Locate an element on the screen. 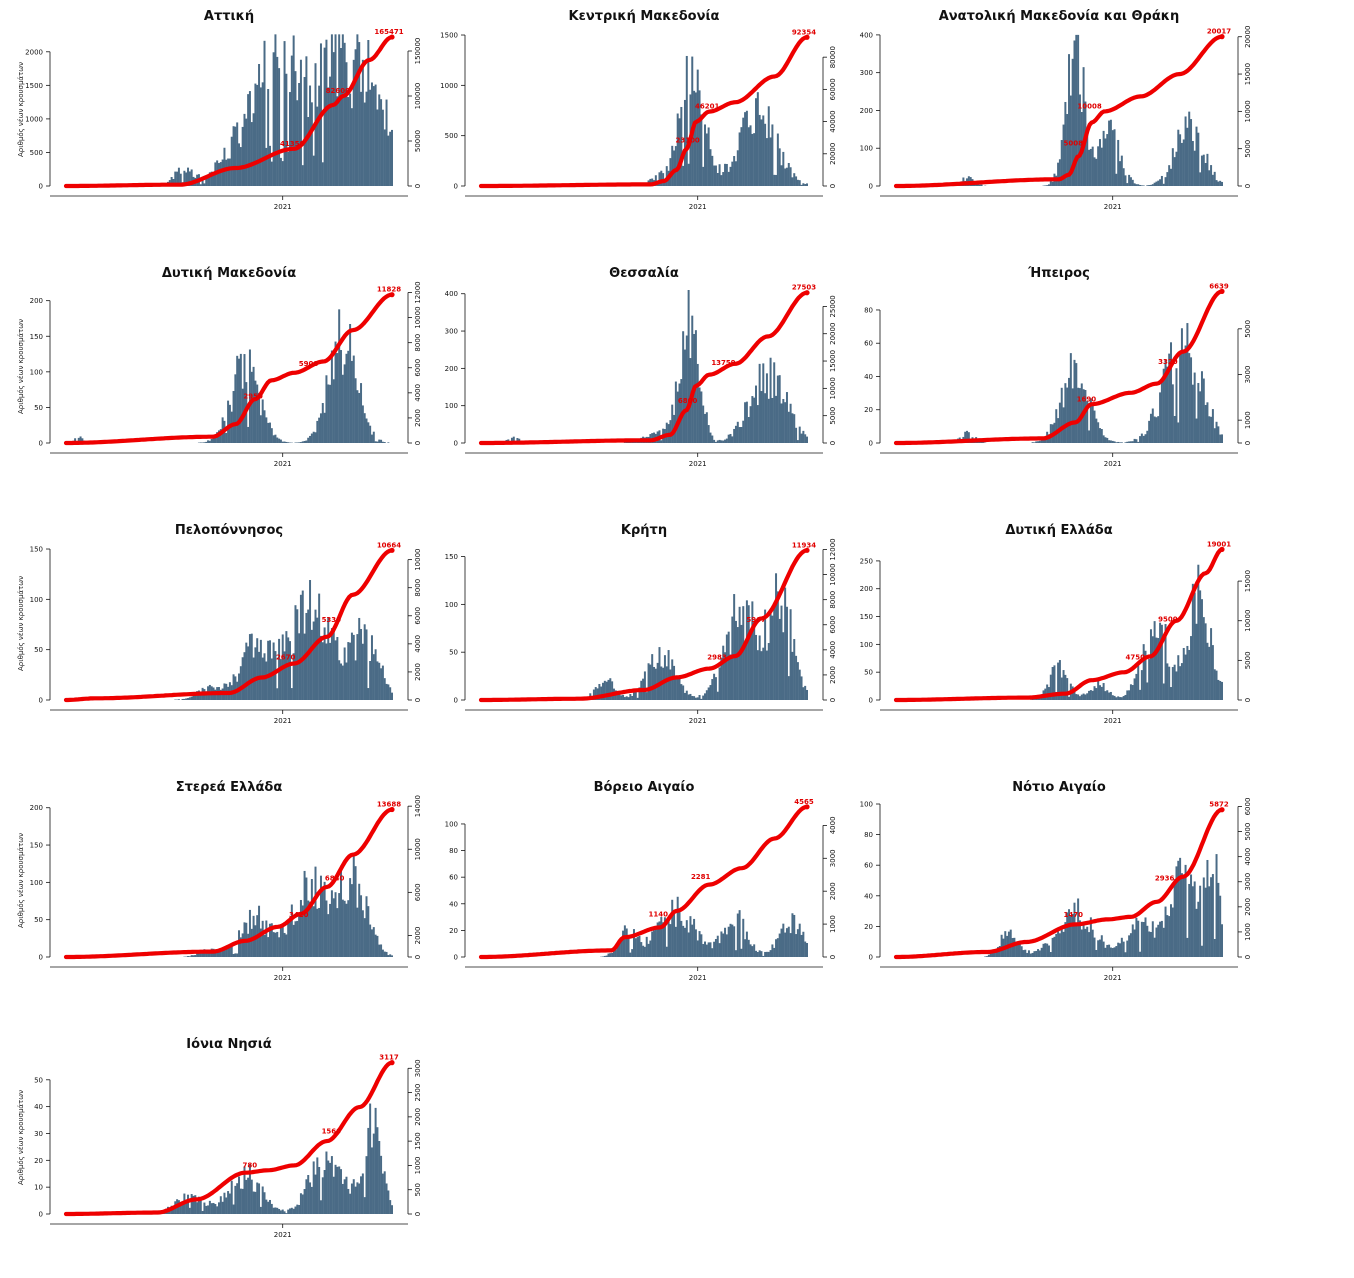 This screenshot has width=1354, height=1278. x-tick-label: 2021 is located at coordinates (1113, 207).